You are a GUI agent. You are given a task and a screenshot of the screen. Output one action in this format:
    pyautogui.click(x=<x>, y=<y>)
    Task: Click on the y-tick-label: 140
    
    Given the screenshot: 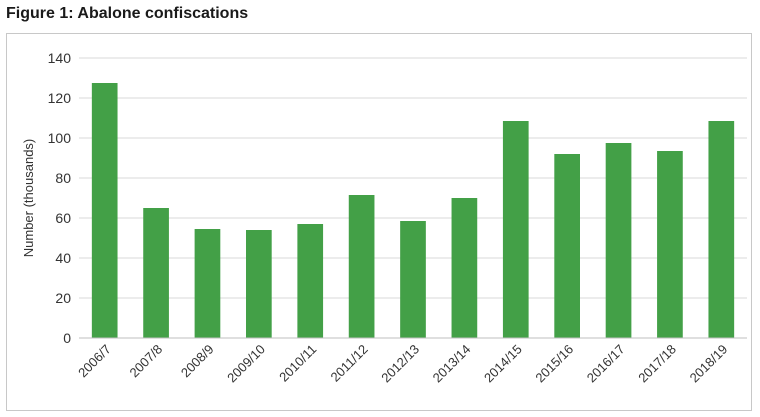 What is the action you would take?
    pyautogui.click(x=60, y=58)
    